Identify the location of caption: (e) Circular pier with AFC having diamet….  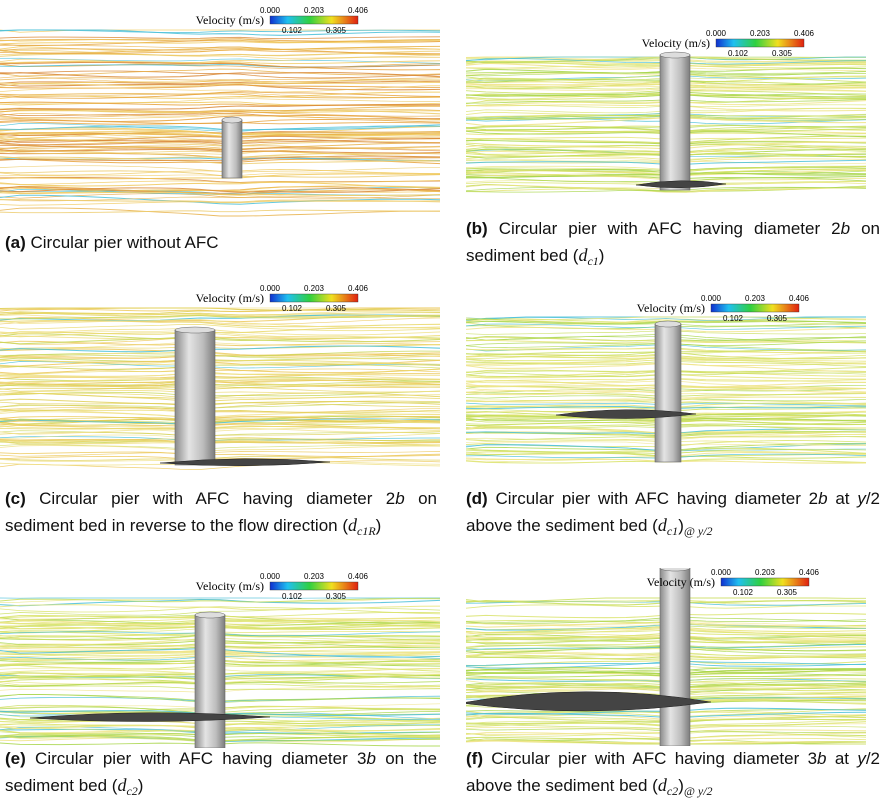
(221, 775).